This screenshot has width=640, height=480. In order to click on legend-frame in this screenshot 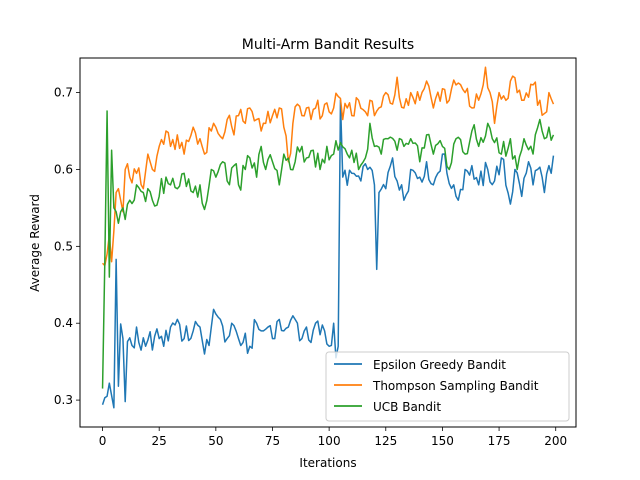, I will do `click(447, 386)`.